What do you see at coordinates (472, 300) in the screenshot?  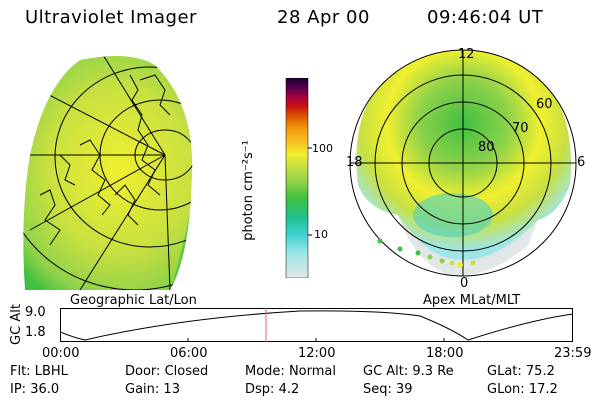 I see `polar-caption: Apex MLat/MLT` at bounding box center [472, 300].